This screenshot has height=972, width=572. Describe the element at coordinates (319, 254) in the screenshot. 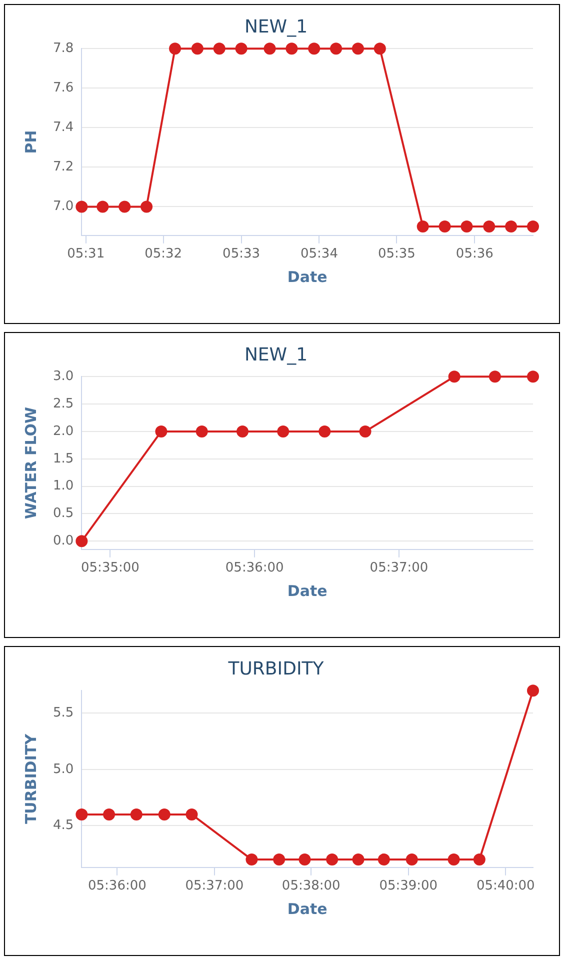

I see `x-tick-label: 05:34` at that location.